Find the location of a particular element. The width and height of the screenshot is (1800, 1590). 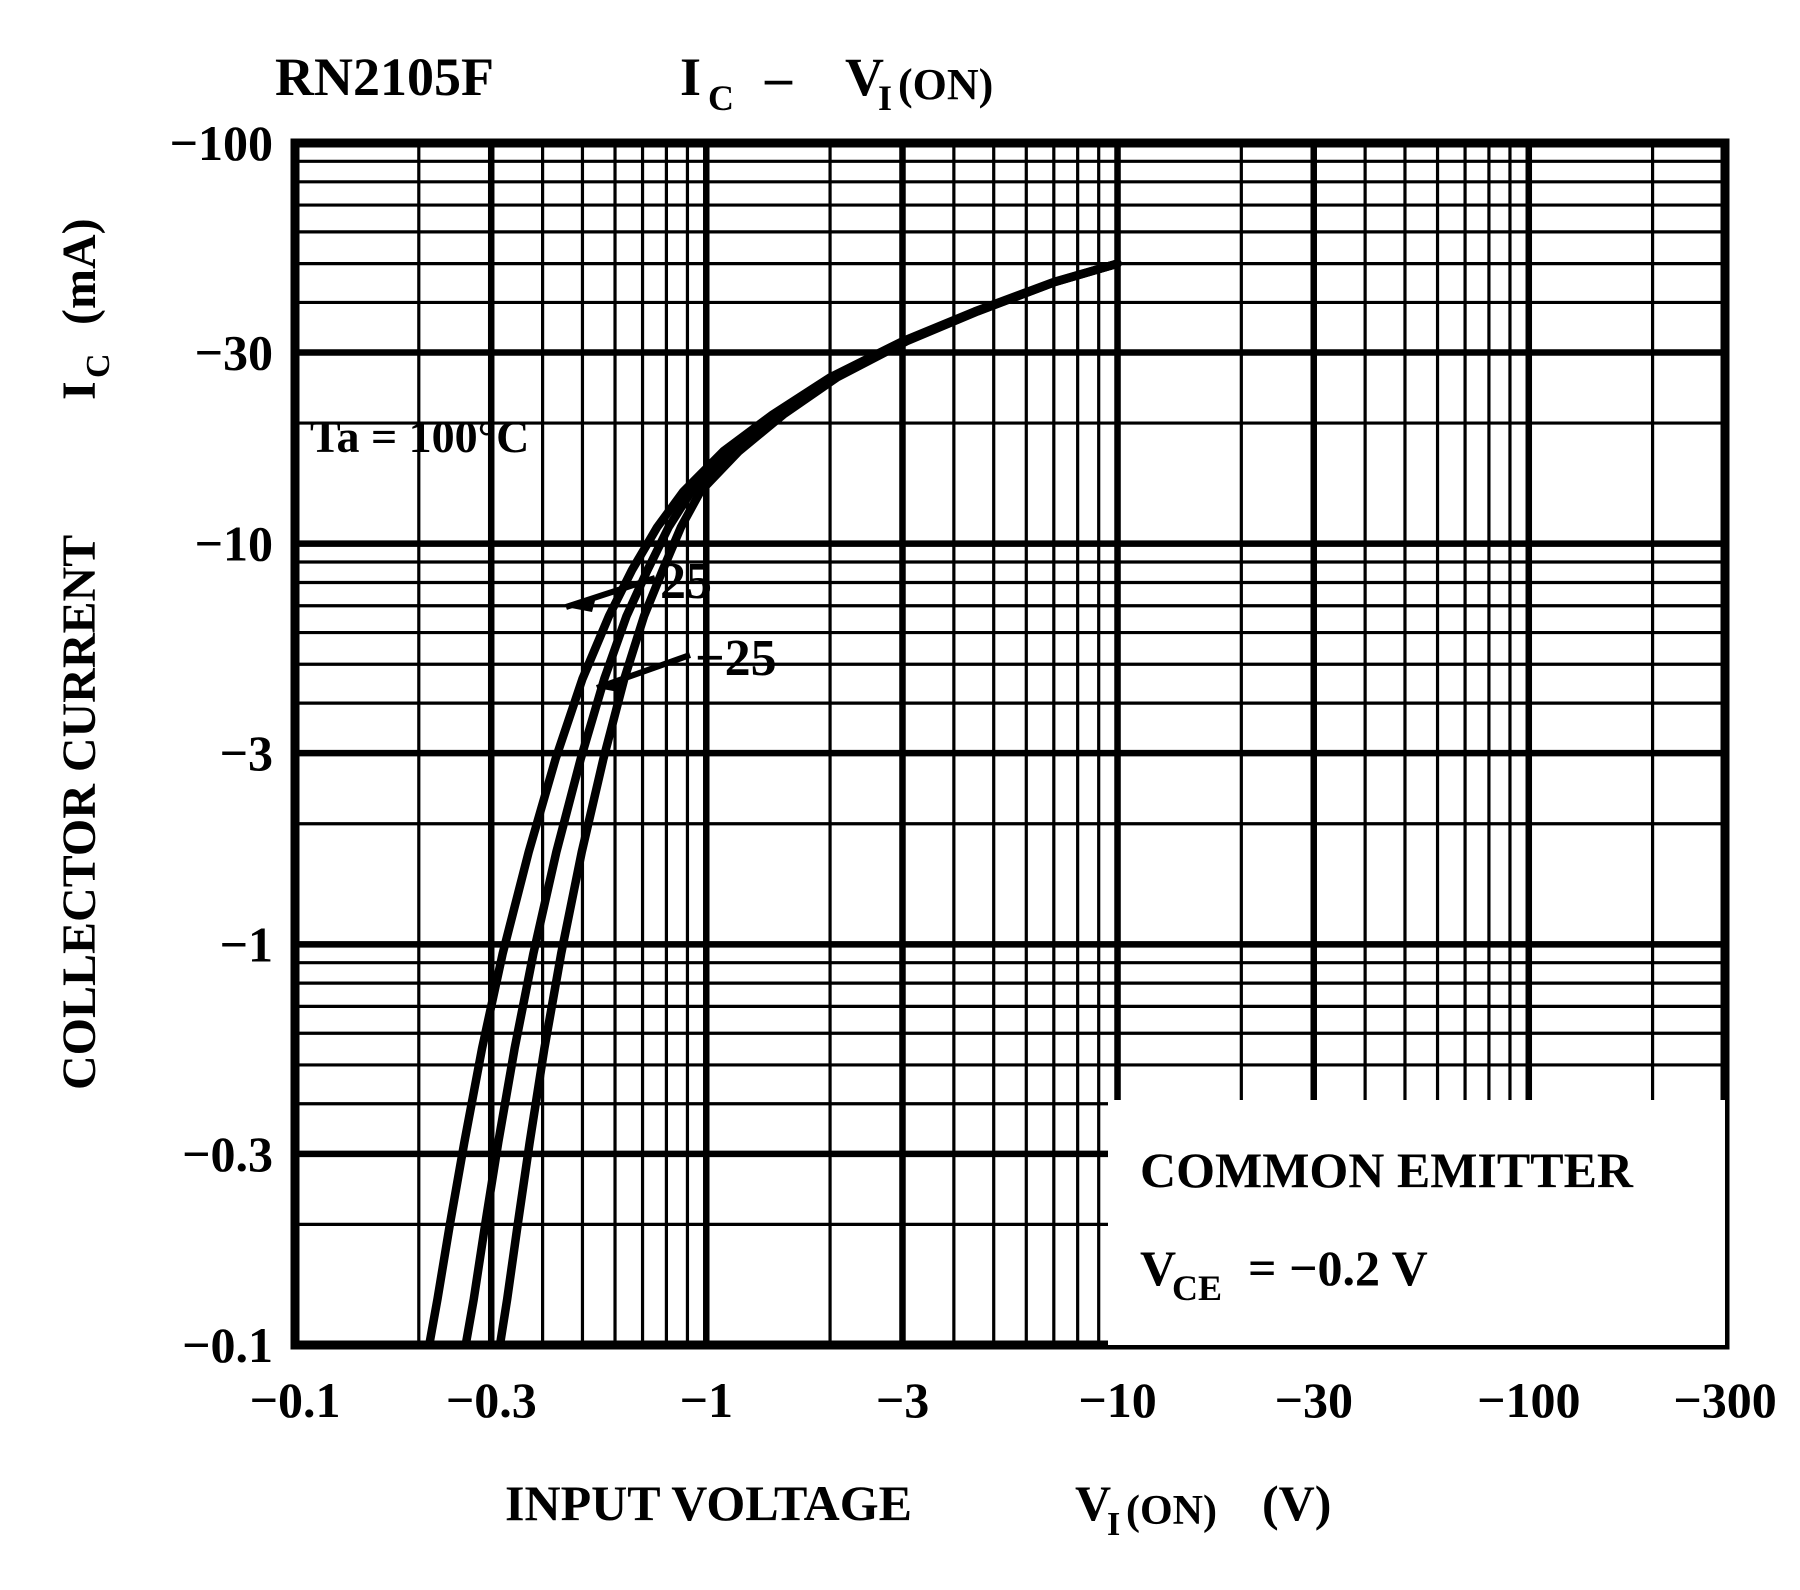

annotation-minus25: −25 is located at coordinates (686, 661).